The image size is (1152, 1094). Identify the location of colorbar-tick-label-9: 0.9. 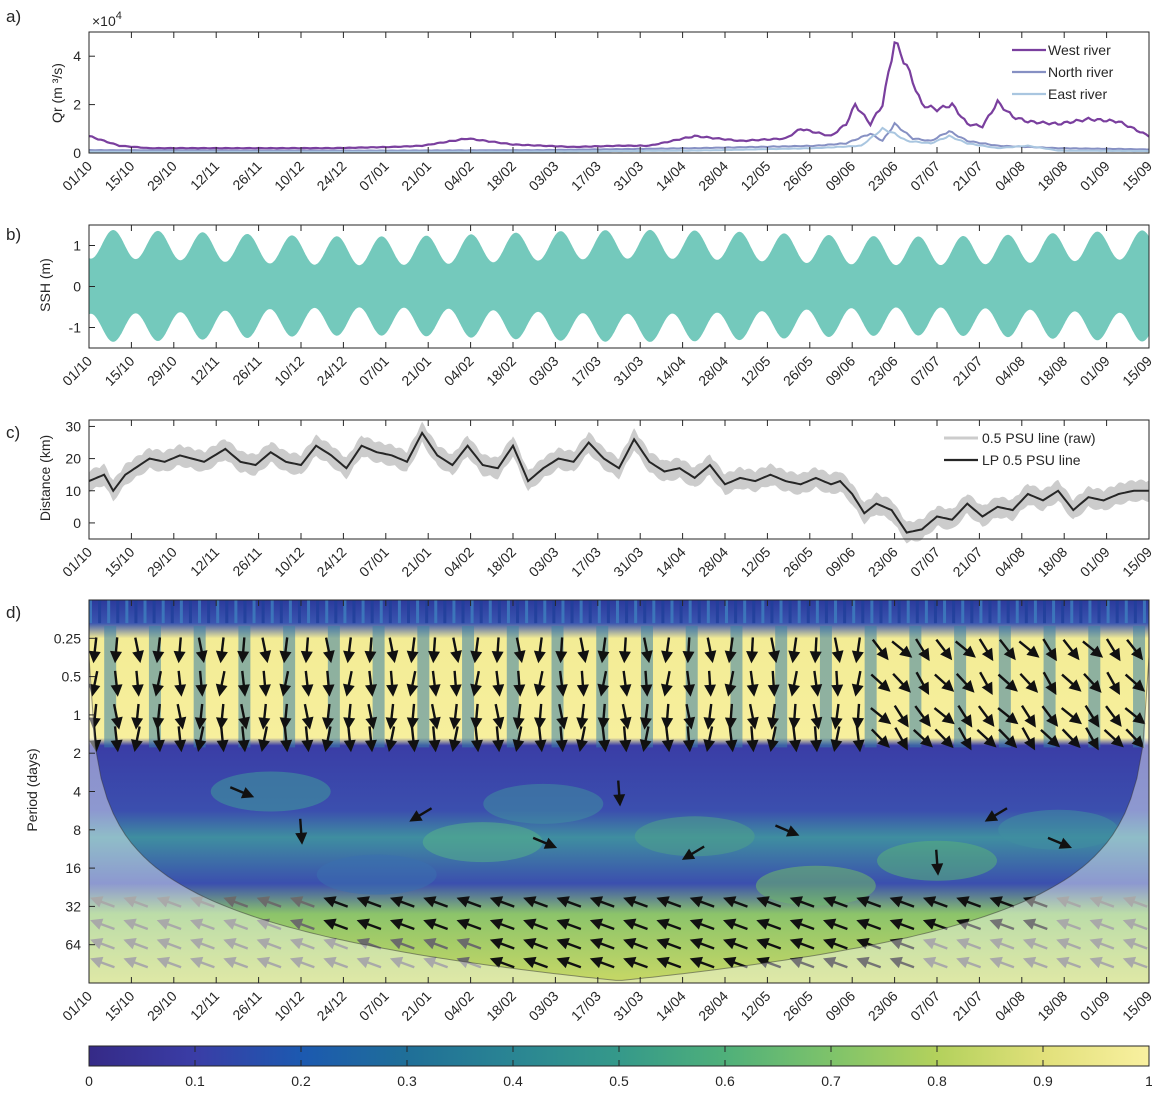
(1043, 1081).